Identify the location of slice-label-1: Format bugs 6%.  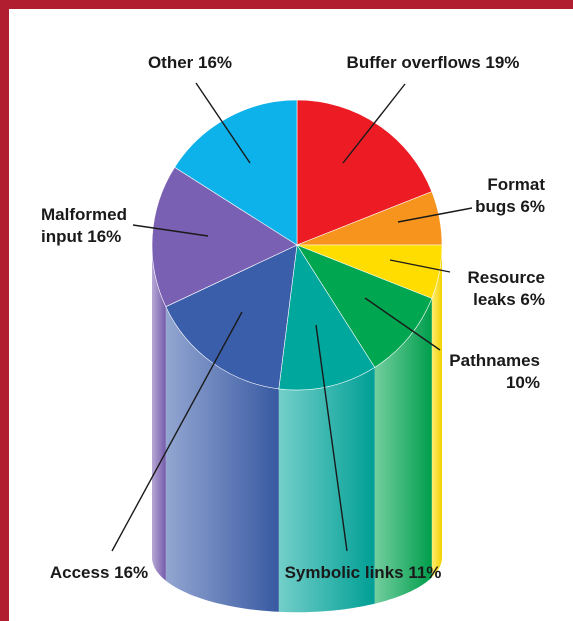
(510, 195).